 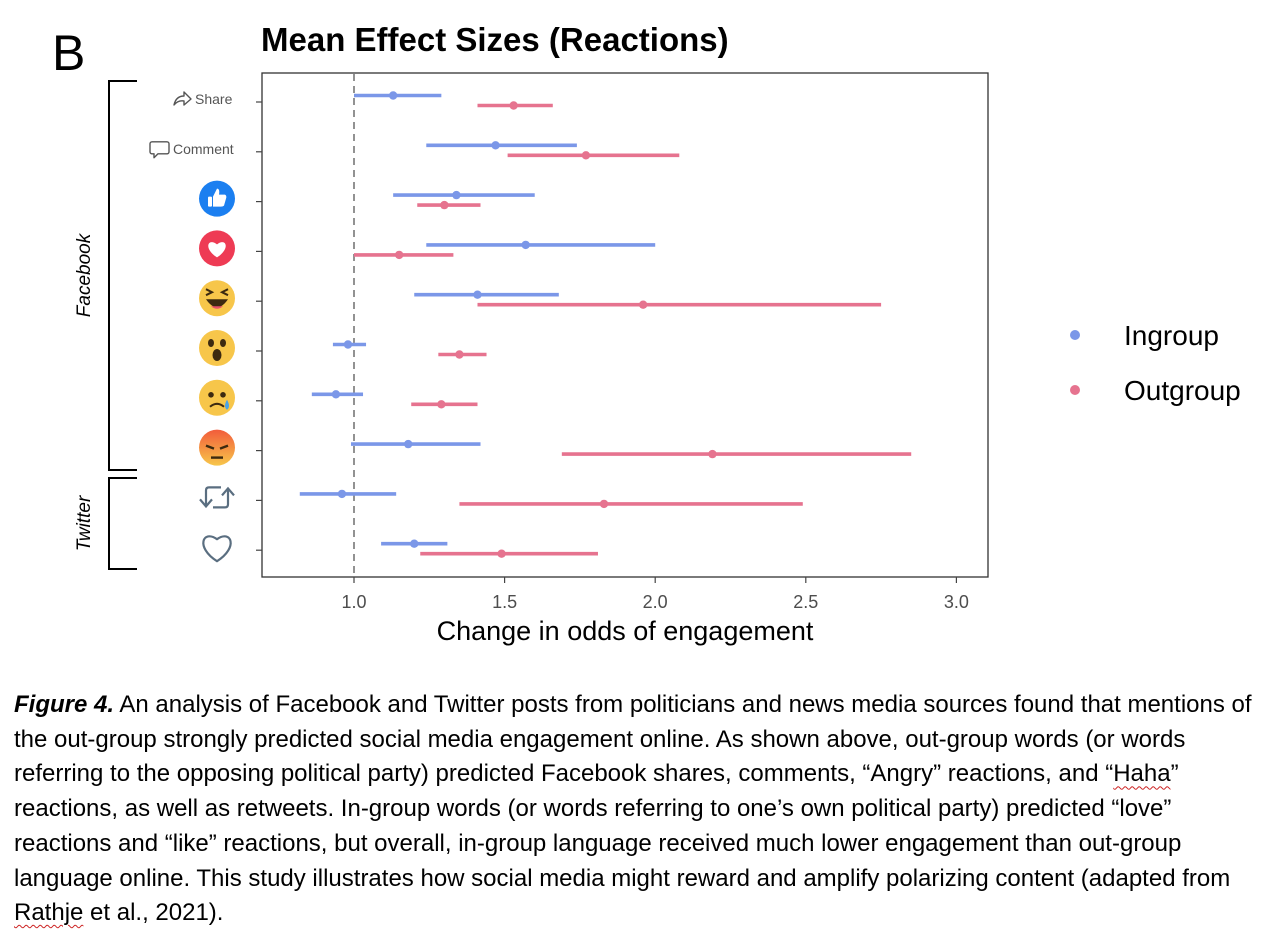 What do you see at coordinates (217, 497) in the screenshot?
I see `retweet-icon` at bounding box center [217, 497].